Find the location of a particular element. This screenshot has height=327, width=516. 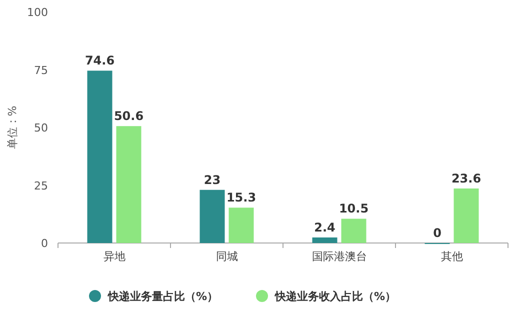

data-label: 50.6 is located at coordinates (129, 116).